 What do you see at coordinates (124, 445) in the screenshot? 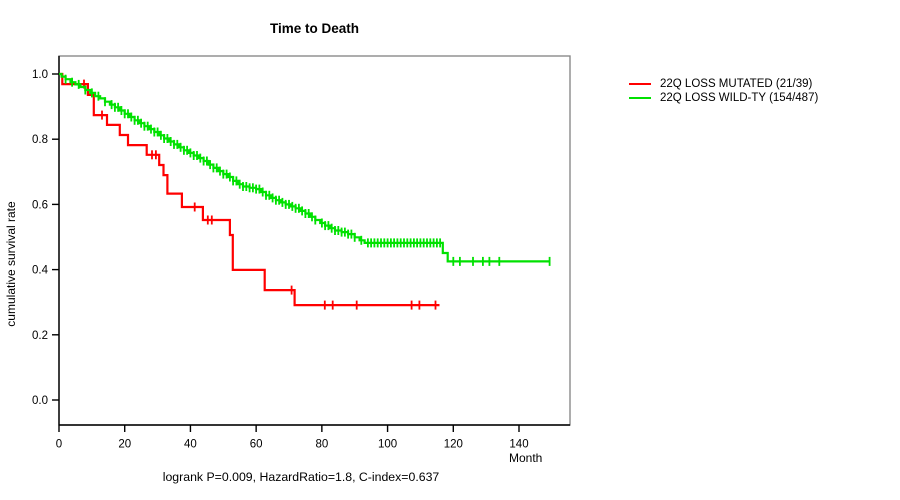
I see `x-tick-label: 20` at bounding box center [124, 445].